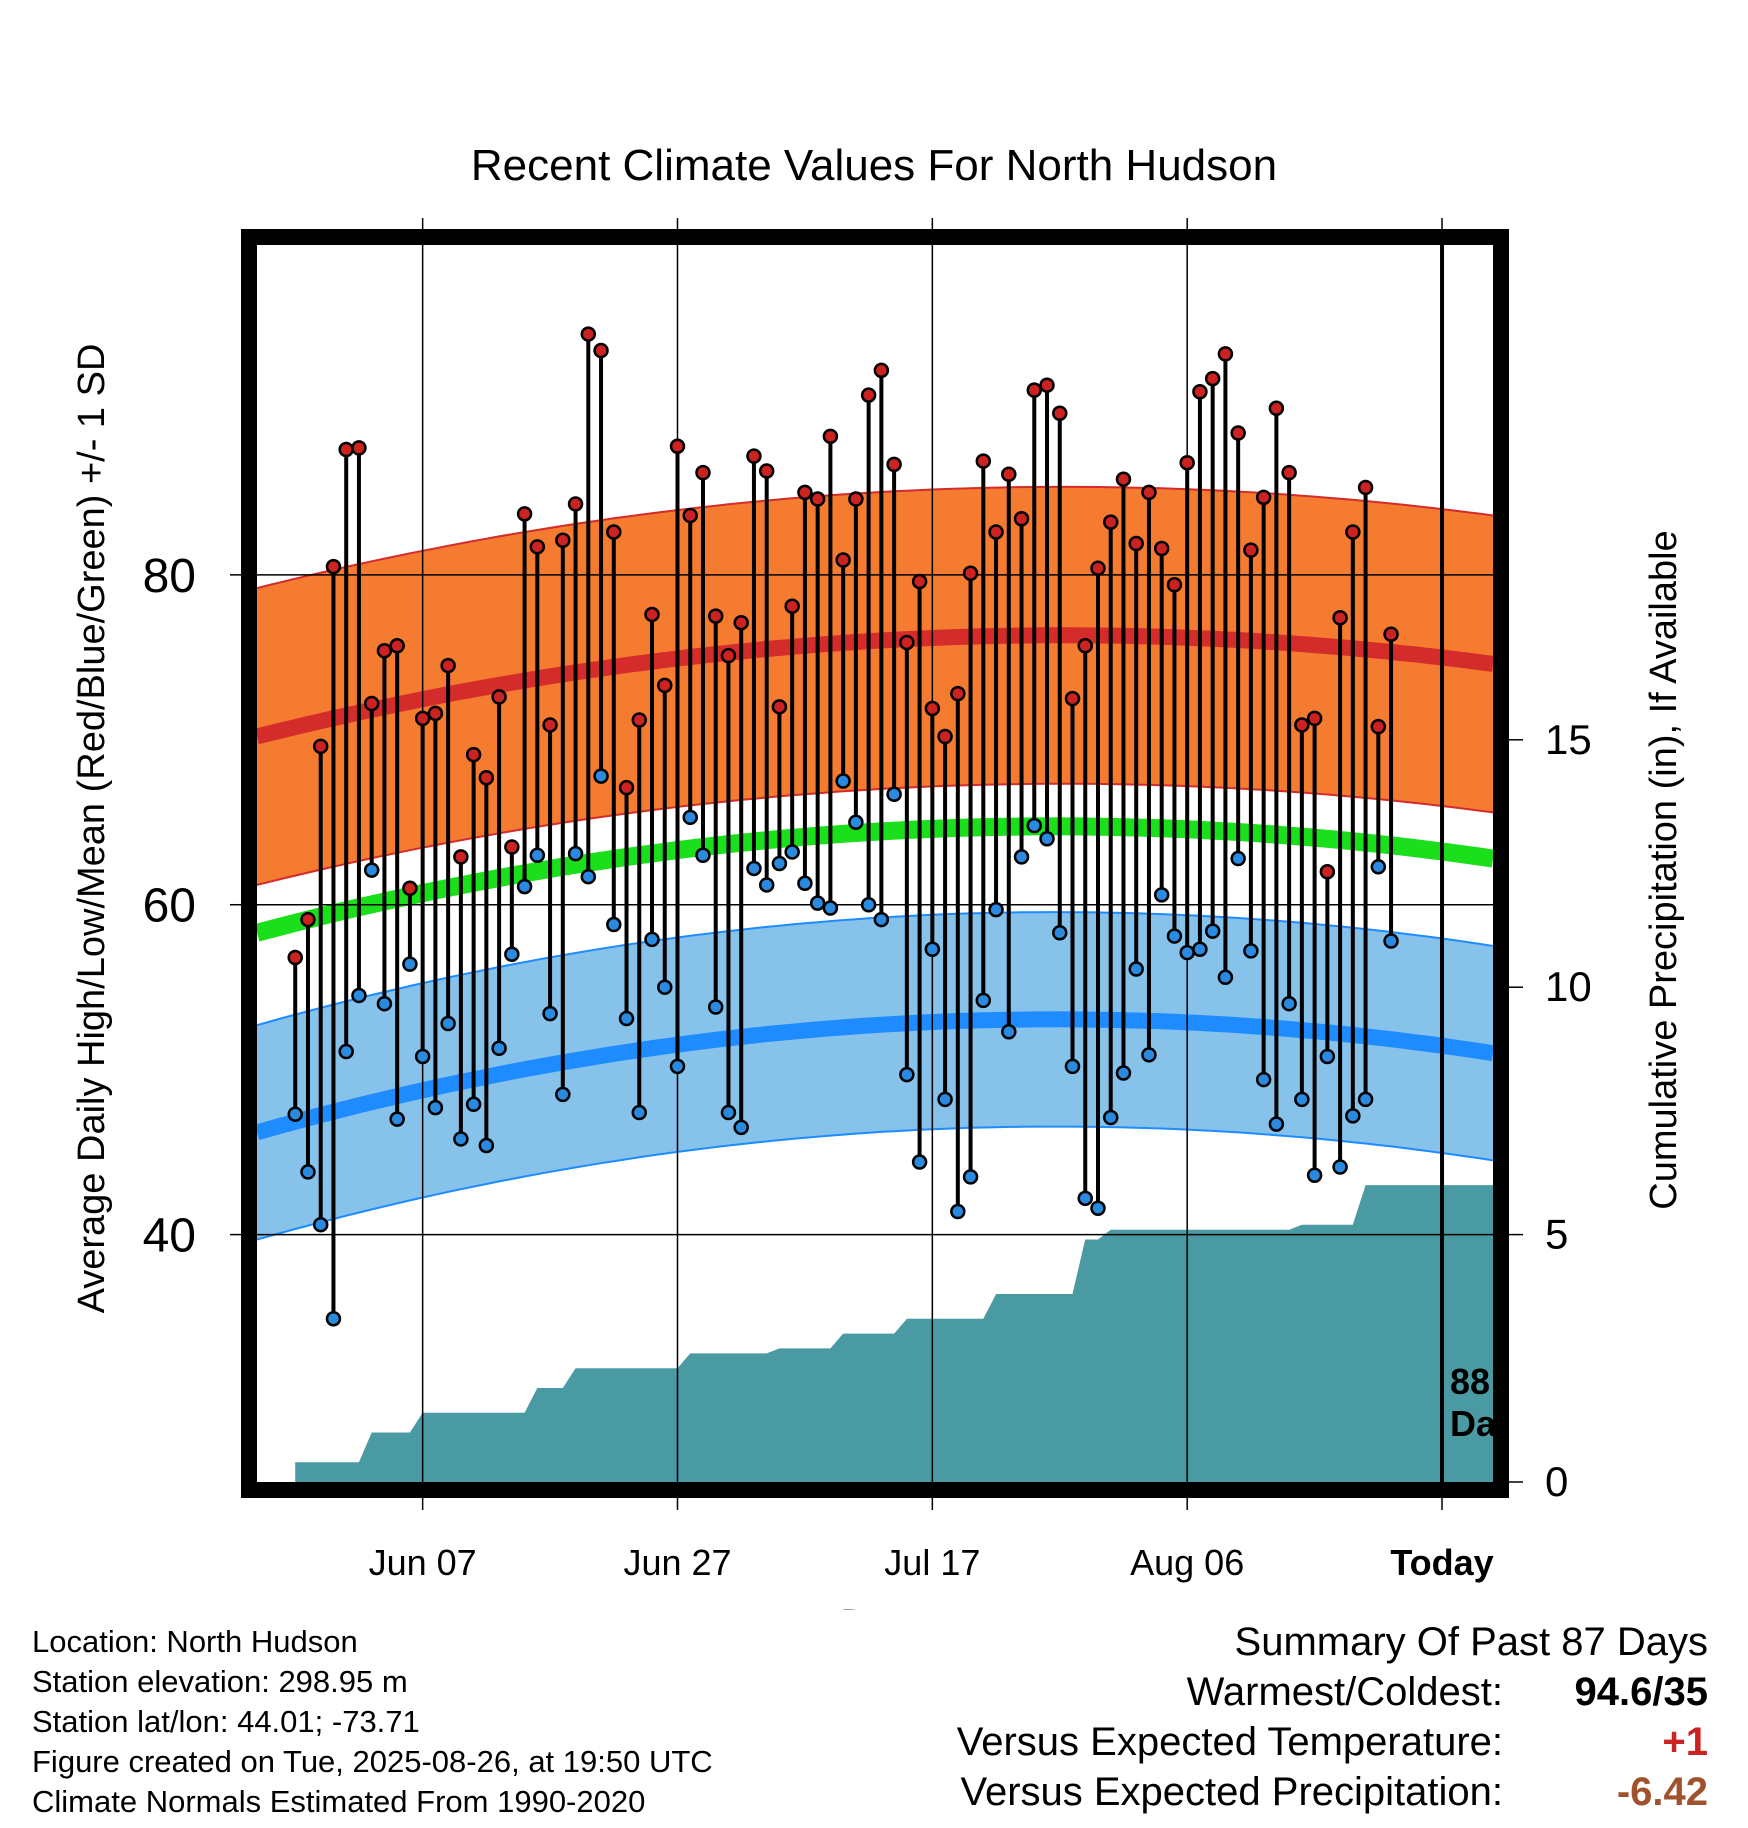  Describe the element at coordinates (875, 1076) in the screenshot. I see `normal-low-band` at that location.